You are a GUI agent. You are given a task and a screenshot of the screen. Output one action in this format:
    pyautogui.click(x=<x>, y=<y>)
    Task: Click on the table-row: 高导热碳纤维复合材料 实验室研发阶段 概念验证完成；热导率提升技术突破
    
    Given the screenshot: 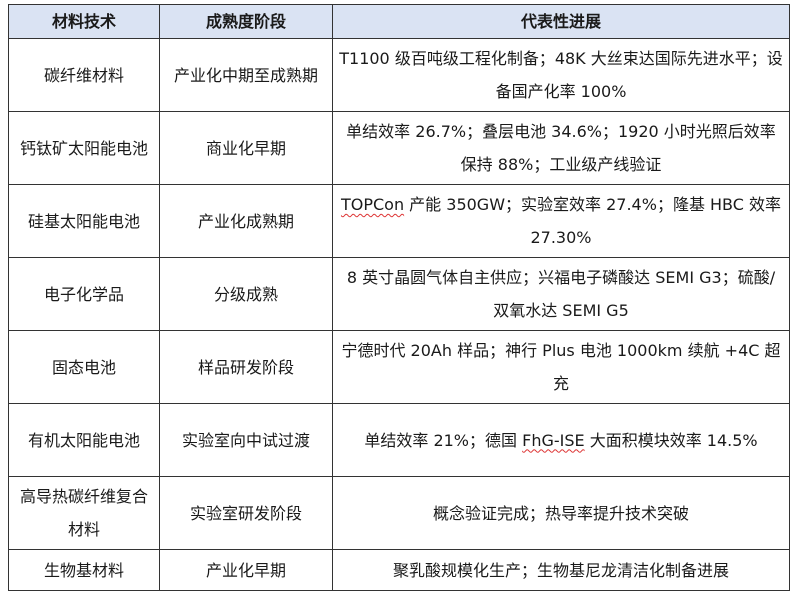 What is the action you would take?
    pyautogui.click(x=399, y=513)
    